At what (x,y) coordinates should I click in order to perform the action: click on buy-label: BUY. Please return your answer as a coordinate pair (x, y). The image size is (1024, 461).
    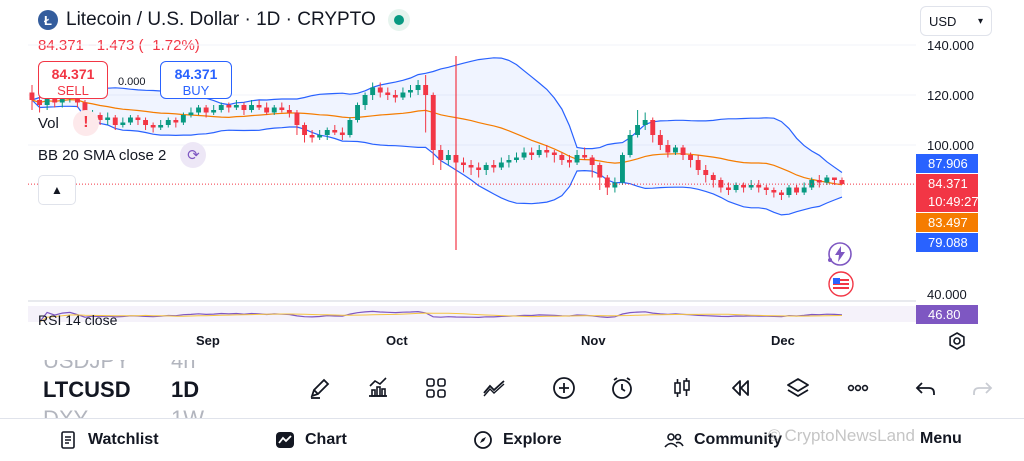
    Looking at the image, I should click on (196, 90).